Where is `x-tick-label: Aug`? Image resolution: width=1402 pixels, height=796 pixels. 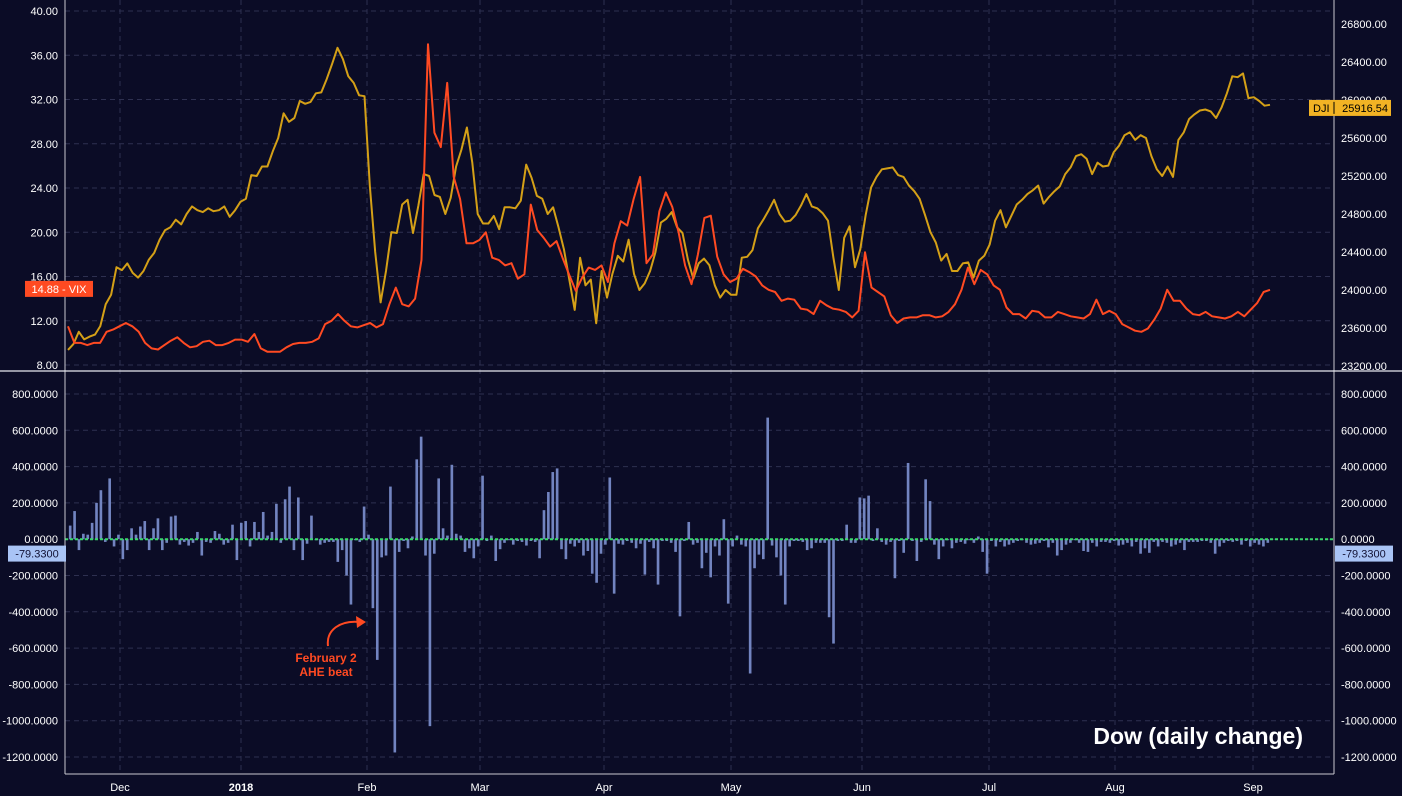 x-tick-label: Aug is located at coordinates (1115, 788).